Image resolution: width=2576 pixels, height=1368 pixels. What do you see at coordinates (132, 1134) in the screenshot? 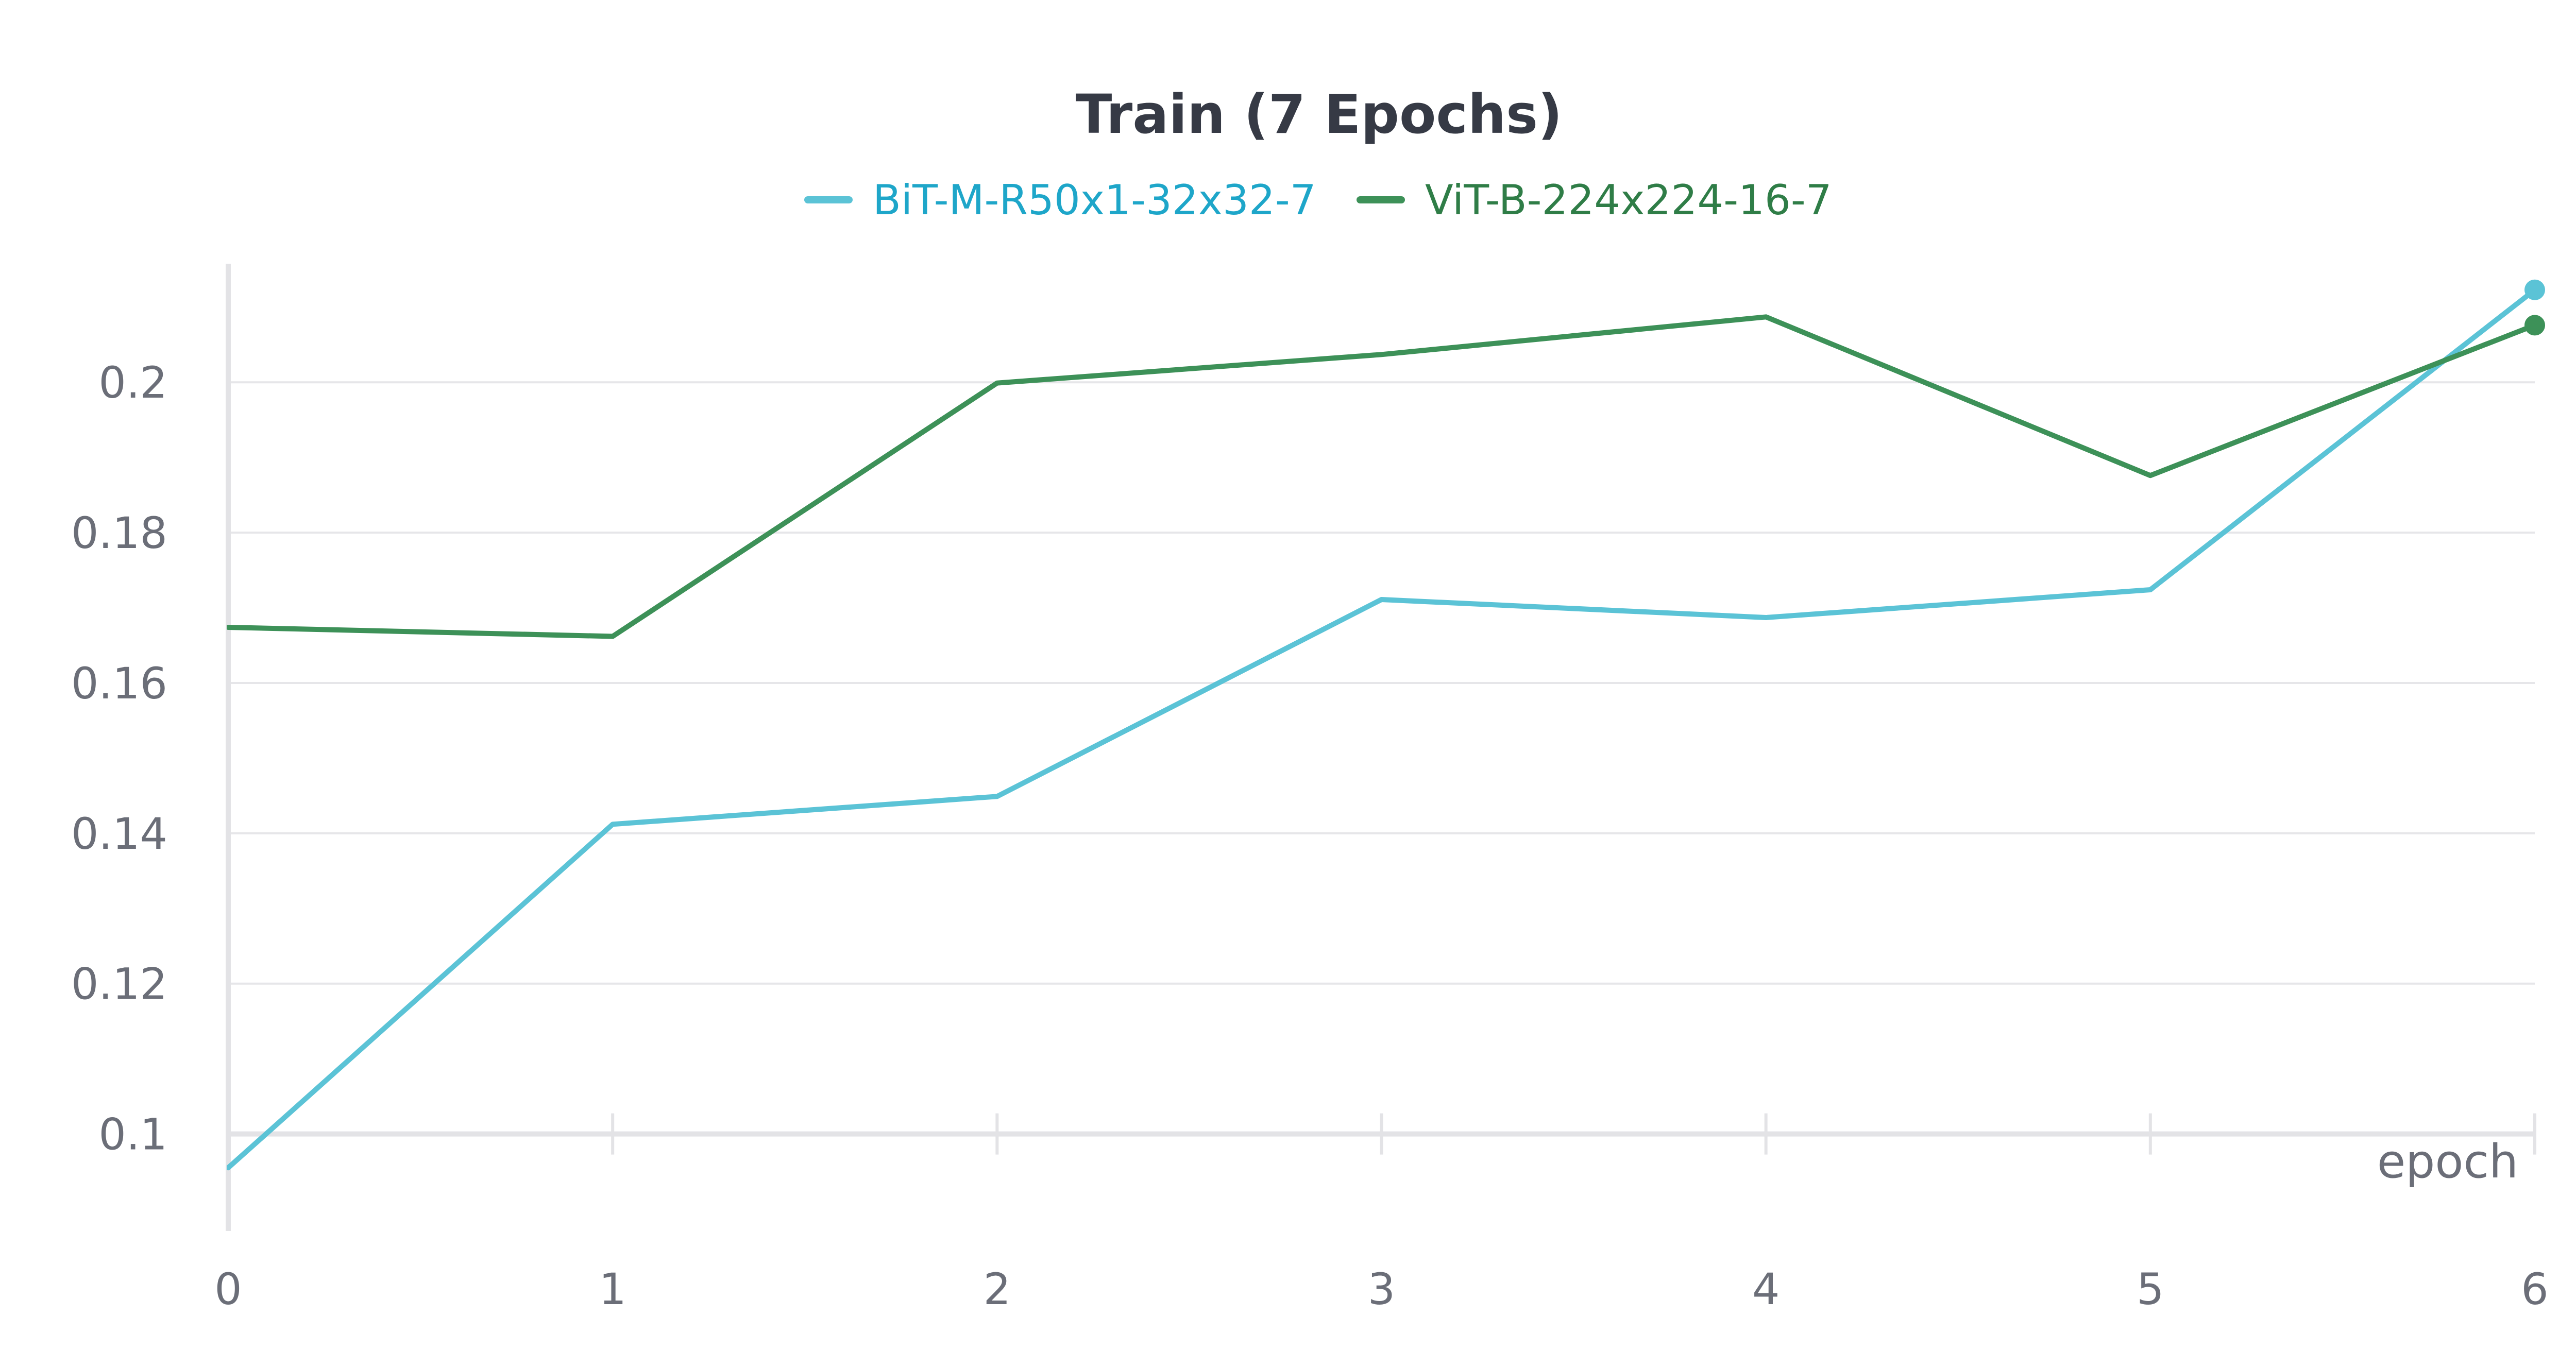
I see `y-tick-label: 0.1` at bounding box center [132, 1134].